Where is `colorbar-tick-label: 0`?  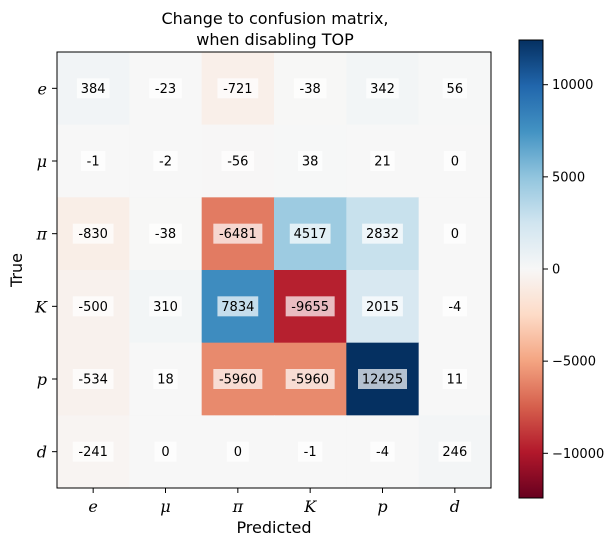
colorbar-tick-label: 0 is located at coordinates (556, 270).